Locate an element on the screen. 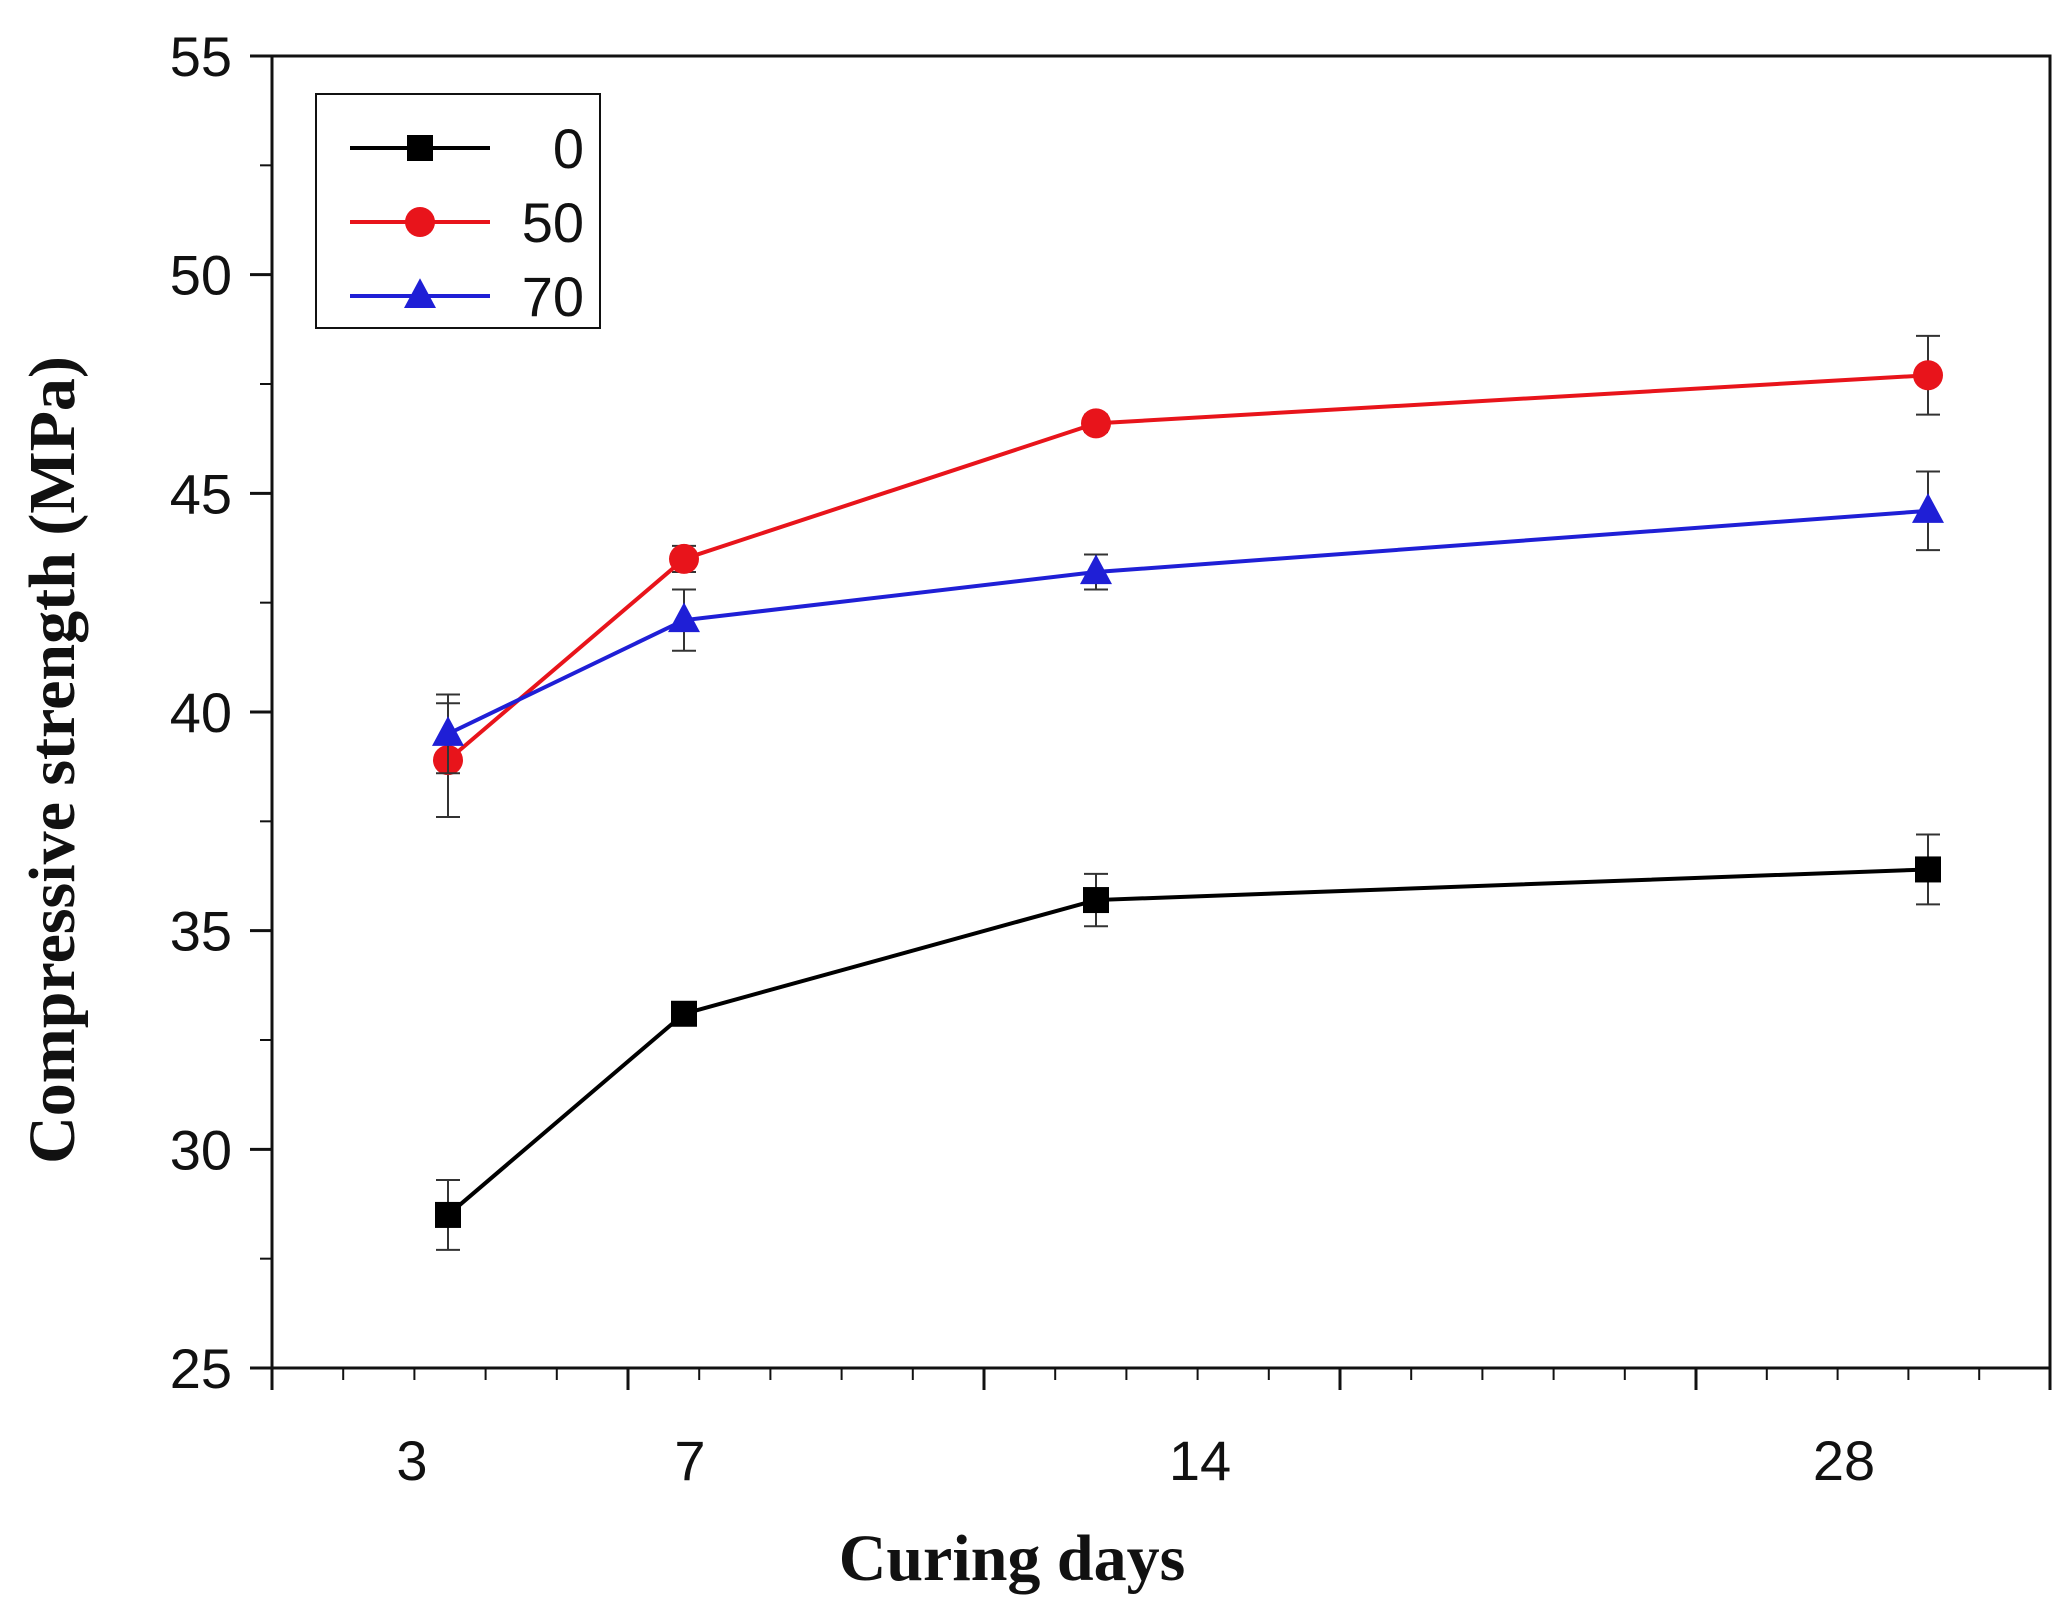 The image size is (2068, 1615). legend-box is located at coordinates (458, 211).